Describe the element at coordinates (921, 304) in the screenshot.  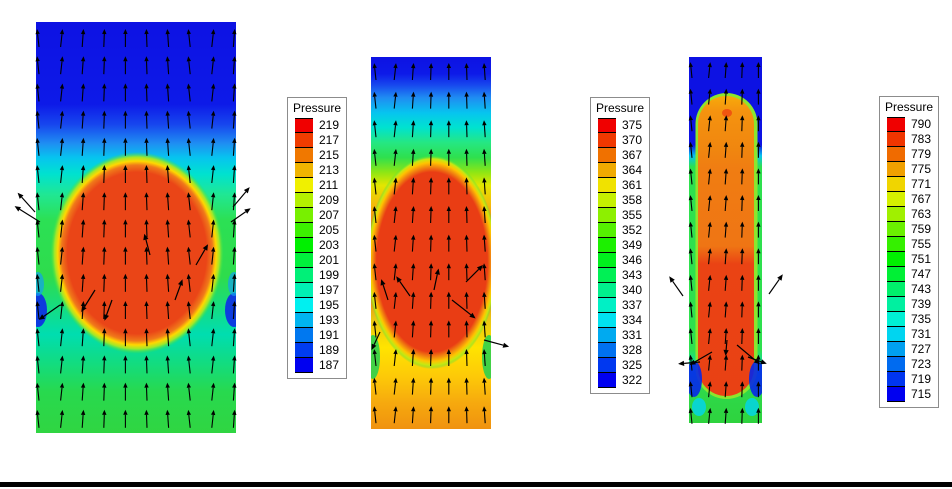
I see `legend-value: 739` at that location.